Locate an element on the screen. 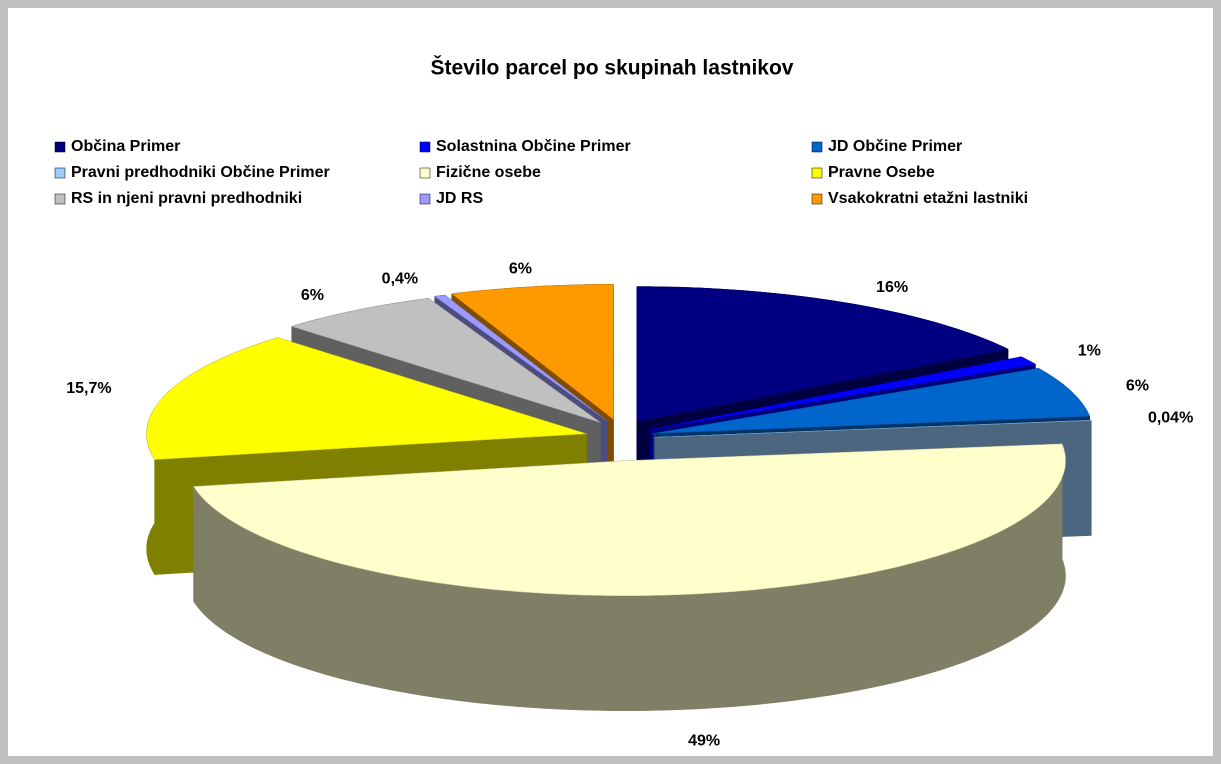  legend-label: RS in njeni pravni predhodniki is located at coordinates (186, 198).